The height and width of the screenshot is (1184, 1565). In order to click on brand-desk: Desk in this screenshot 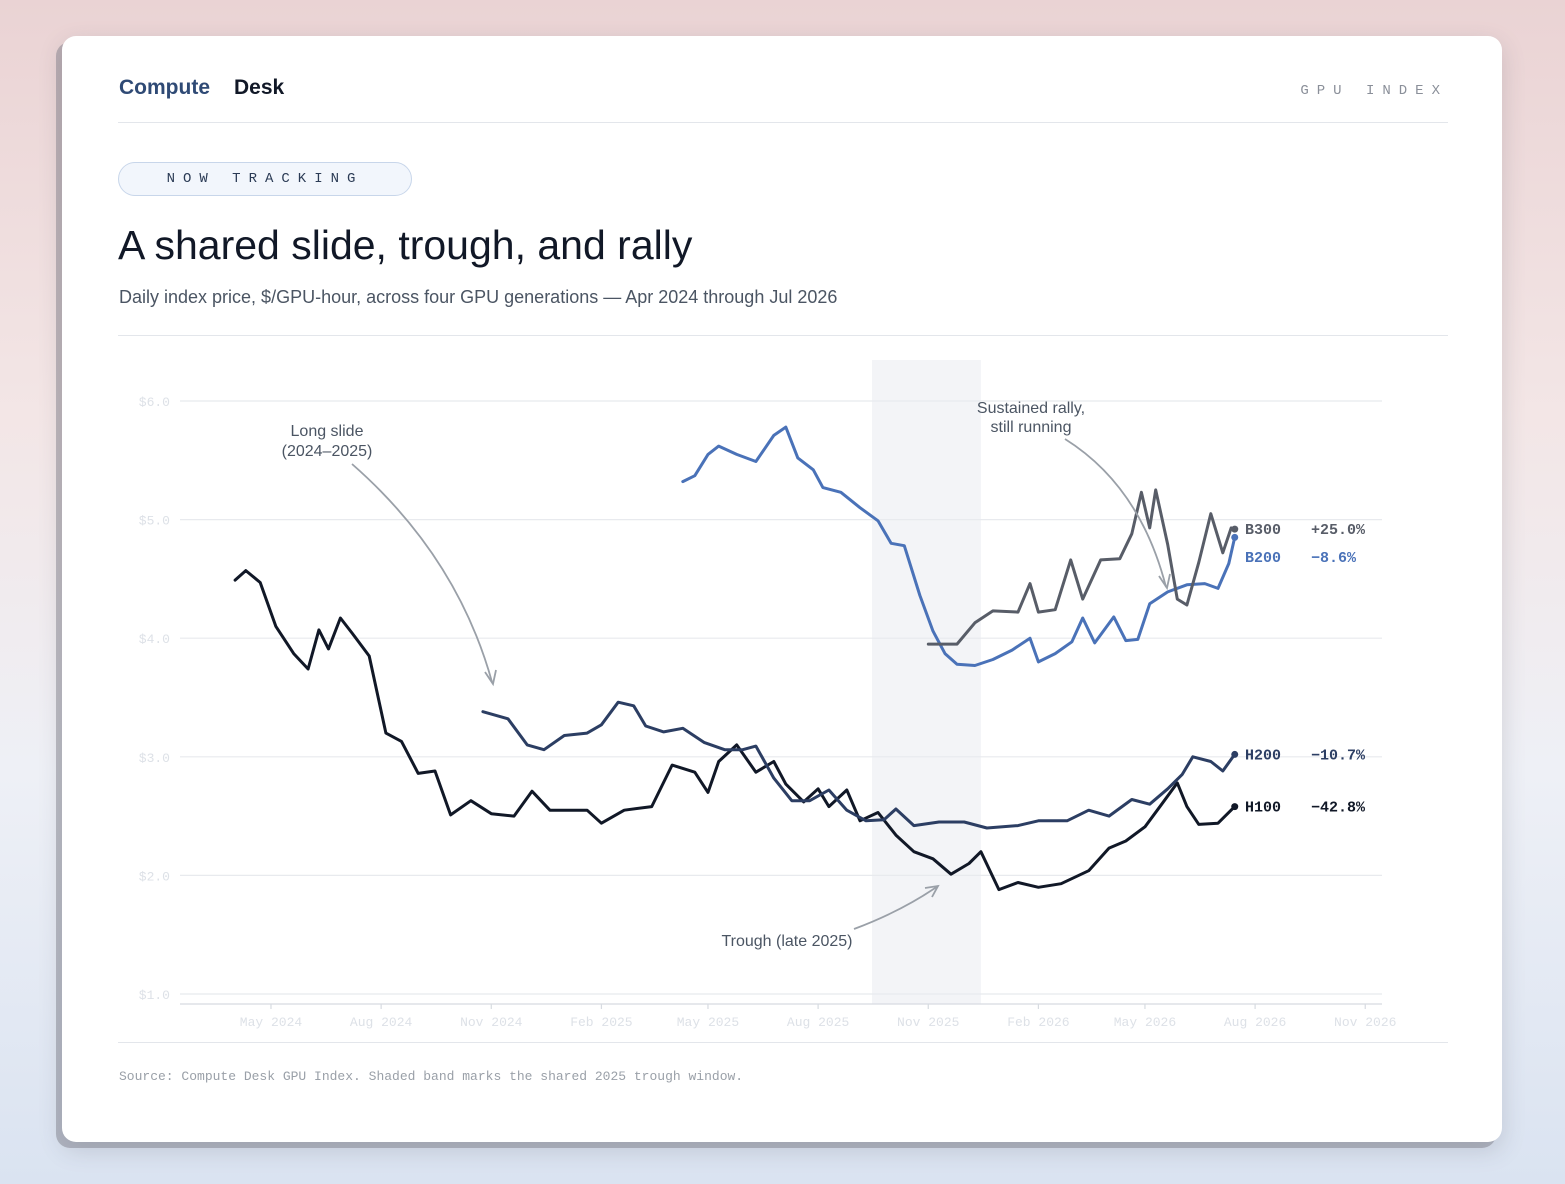, I will do `click(259, 87)`.